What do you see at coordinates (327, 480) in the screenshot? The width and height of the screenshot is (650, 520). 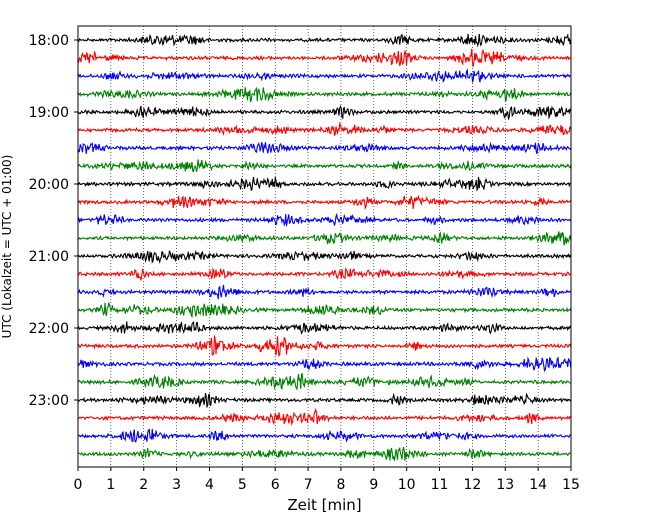 I see `x-axis-ticks: 0 1 2 3 4 5 6 7 8 9 10 11 12 13 14 15` at bounding box center [327, 480].